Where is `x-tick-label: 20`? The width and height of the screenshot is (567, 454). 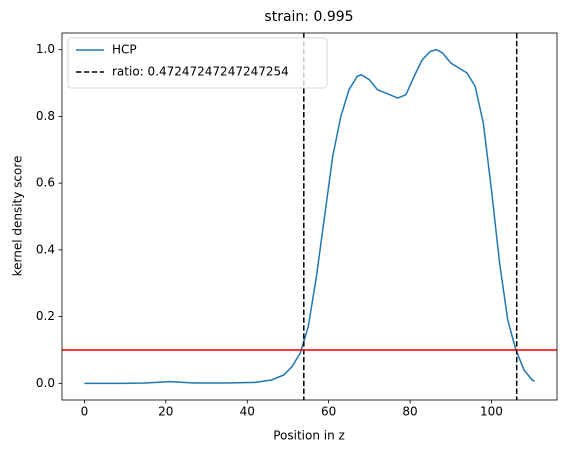
x-tick-label: 20 is located at coordinates (165, 412).